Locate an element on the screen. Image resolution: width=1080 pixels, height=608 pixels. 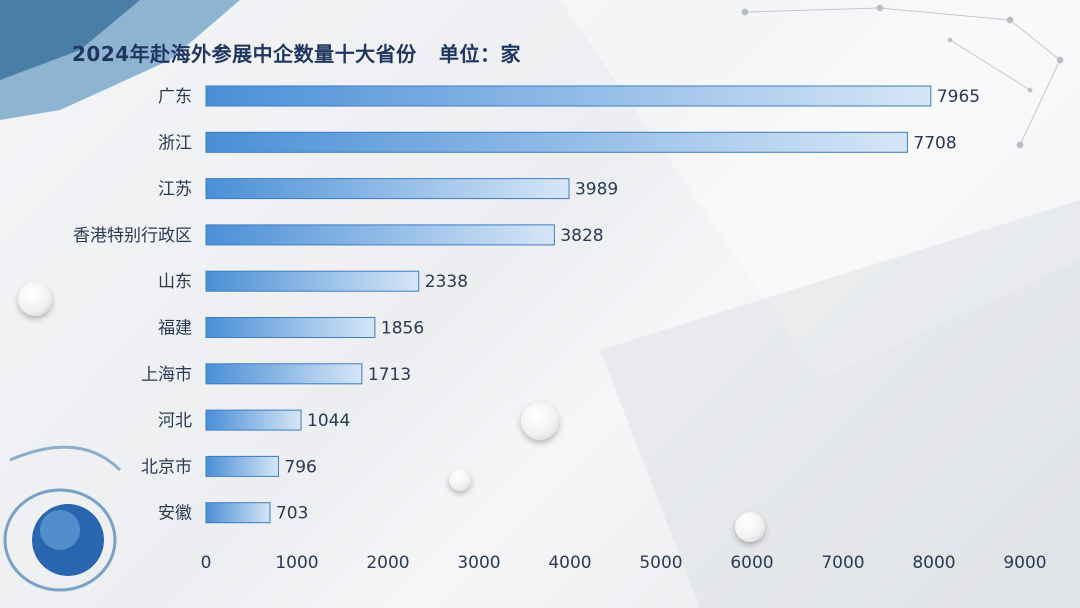
x-tick-label: 5000 is located at coordinates (660, 563).